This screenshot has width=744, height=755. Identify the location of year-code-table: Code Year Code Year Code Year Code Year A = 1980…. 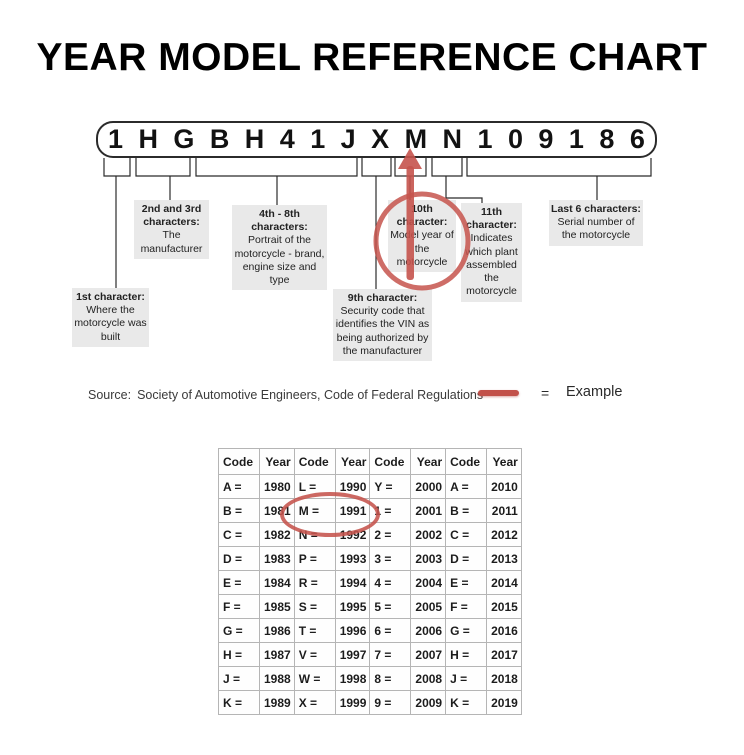
(370, 581).